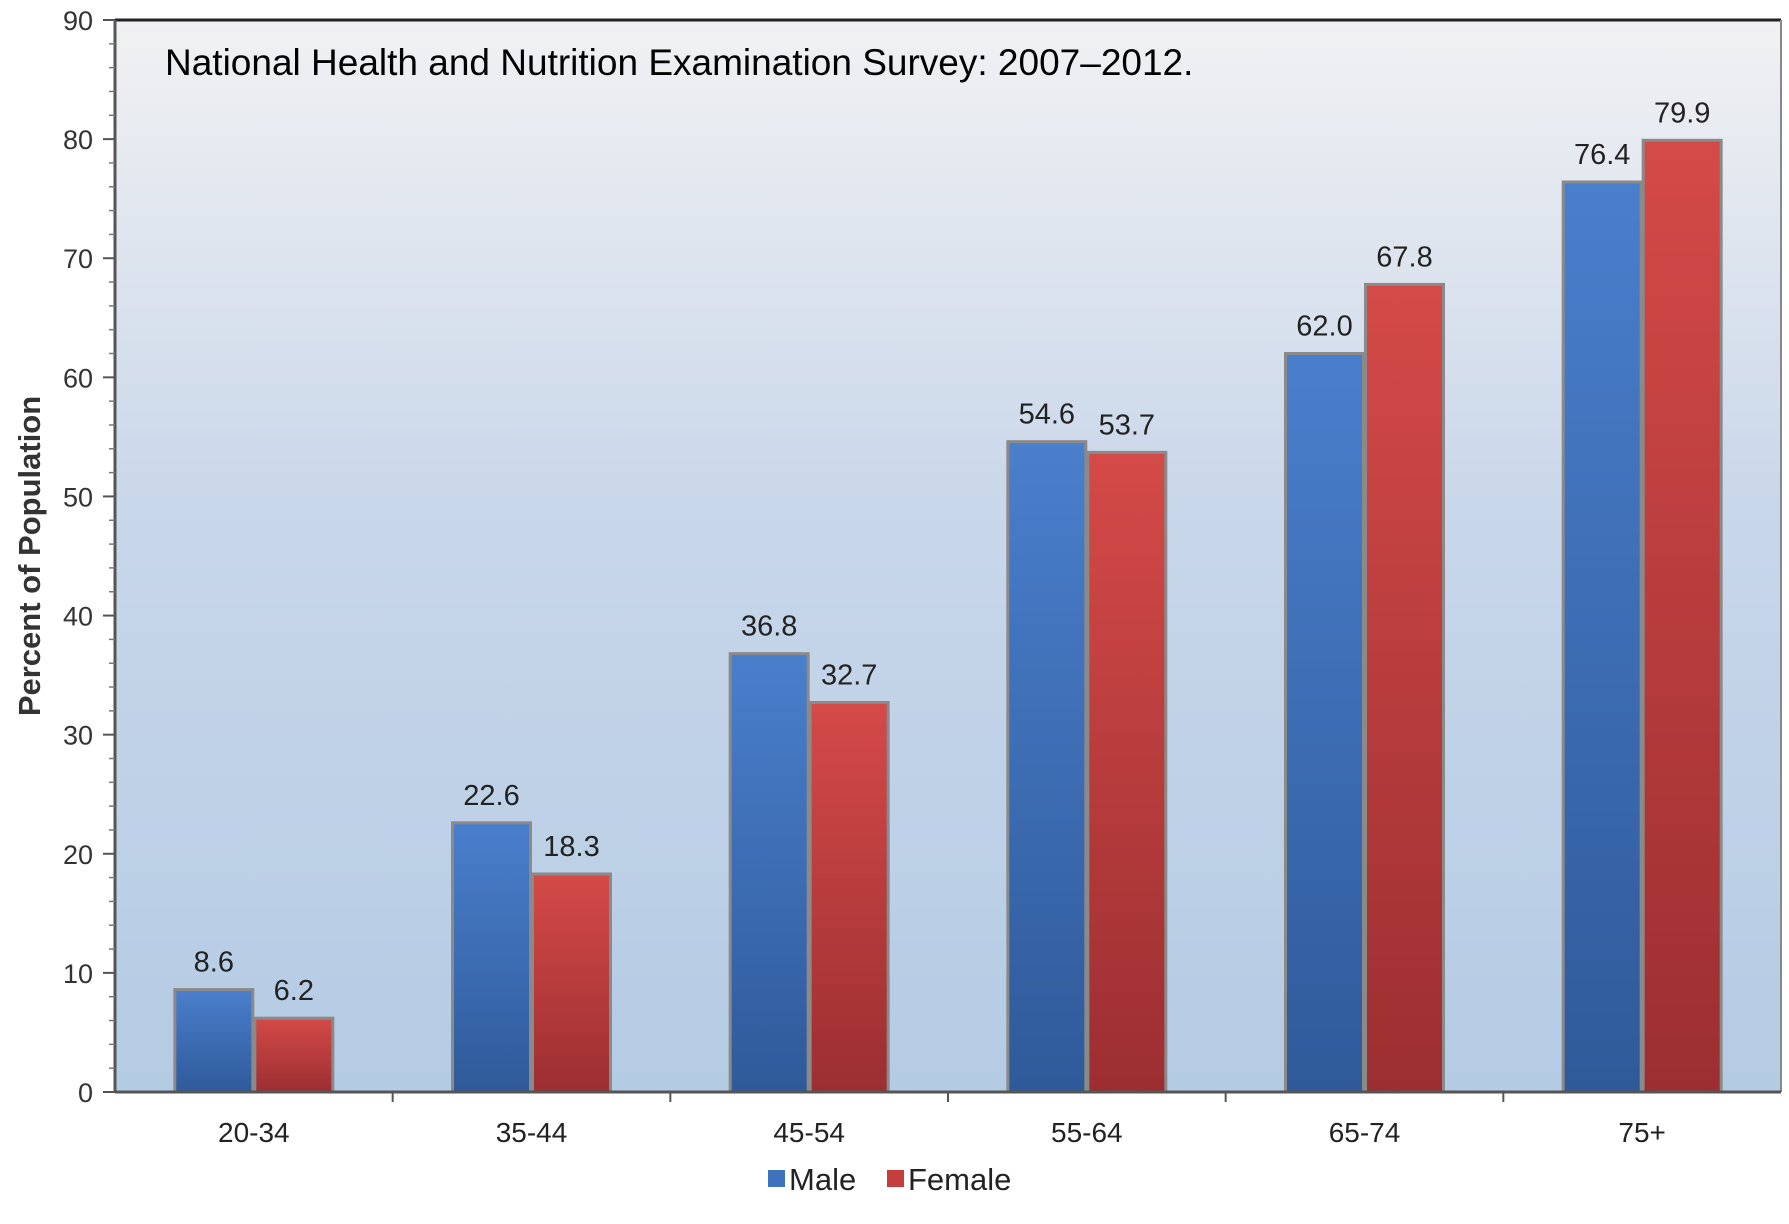 Image resolution: width=1789 pixels, height=1224 pixels. I want to click on y-tick-label: 70, so click(78, 259).